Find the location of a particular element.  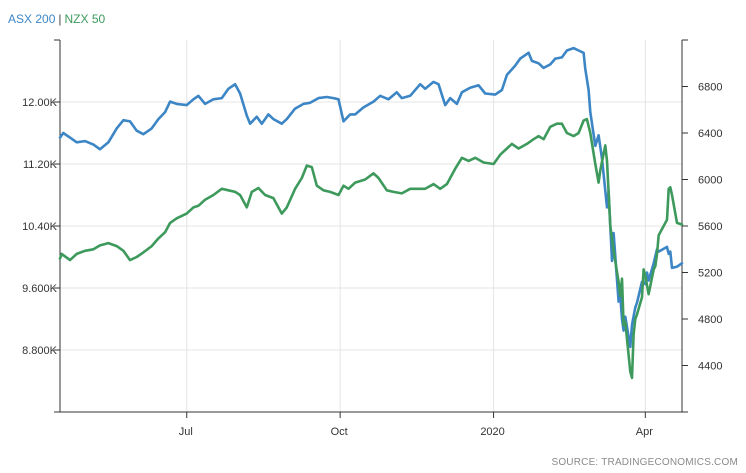

right-axis-tick-label: 6800 is located at coordinates (710, 88).